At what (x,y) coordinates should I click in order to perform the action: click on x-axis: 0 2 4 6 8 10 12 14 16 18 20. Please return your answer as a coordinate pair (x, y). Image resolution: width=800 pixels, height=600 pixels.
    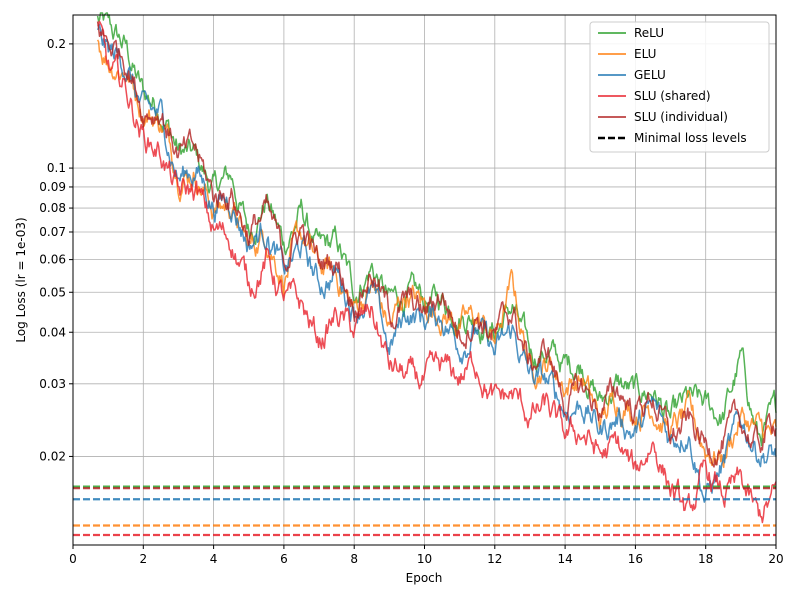
    Looking at the image, I should click on (426, 555).